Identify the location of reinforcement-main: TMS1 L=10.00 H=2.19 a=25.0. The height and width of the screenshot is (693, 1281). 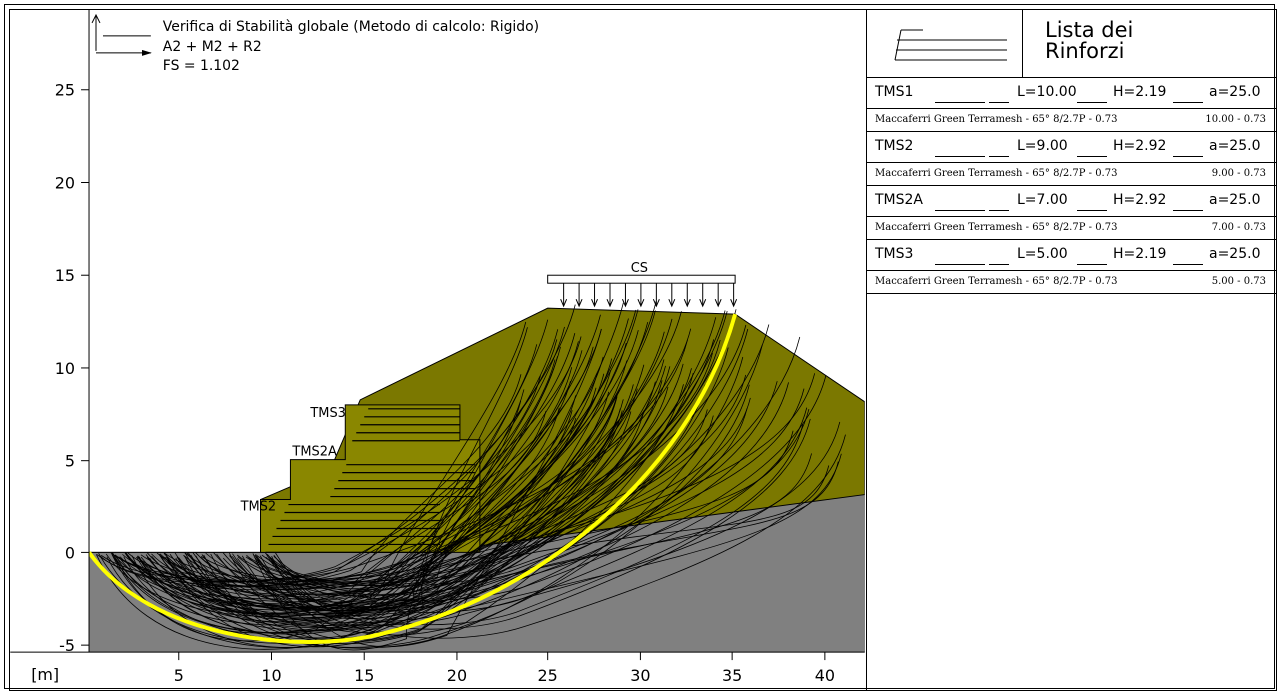
(1071, 93).